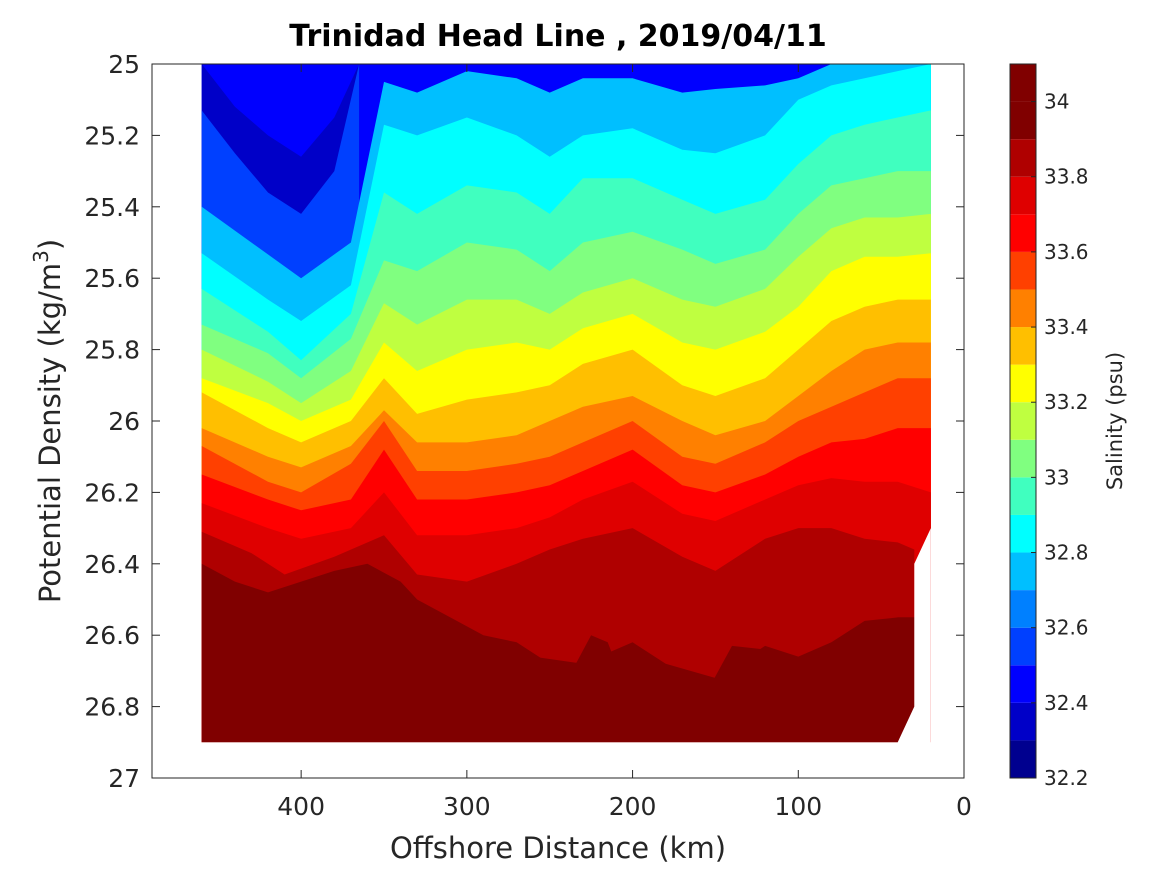 This screenshot has width=1167, height=875. What do you see at coordinates (41, 256) in the screenshot?
I see `y-axis-label-sup: 3` at bounding box center [41, 256].